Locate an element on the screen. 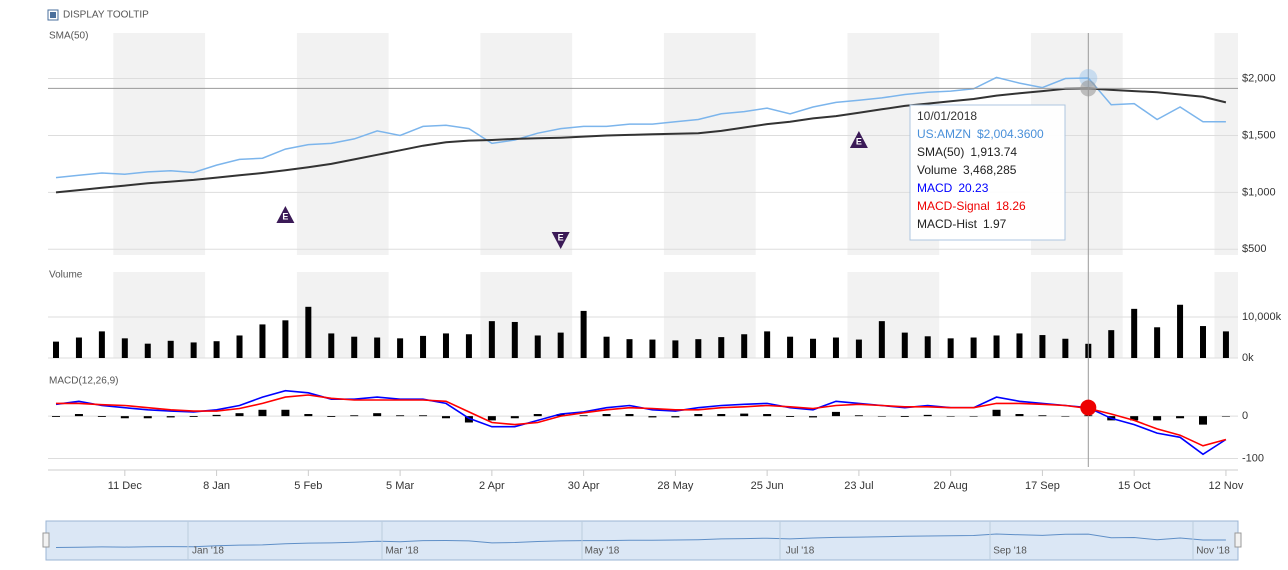 The height and width of the screenshot is (570, 1288). tooltip-row: MACD 20.23 is located at coordinates (953, 188).